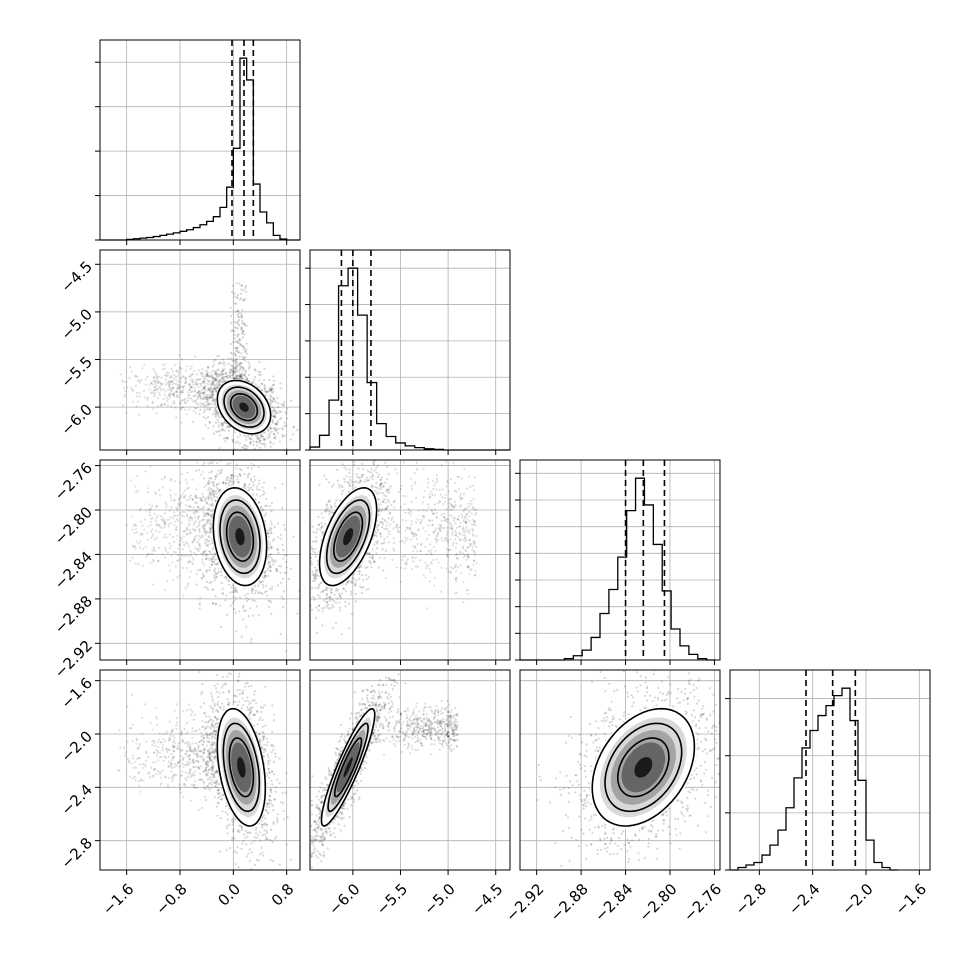 The image size is (970, 970). What do you see at coordinates (524, 902) in the screenshot?
I see `x-tick-label: −2.92` at bounding box center [524, 902].